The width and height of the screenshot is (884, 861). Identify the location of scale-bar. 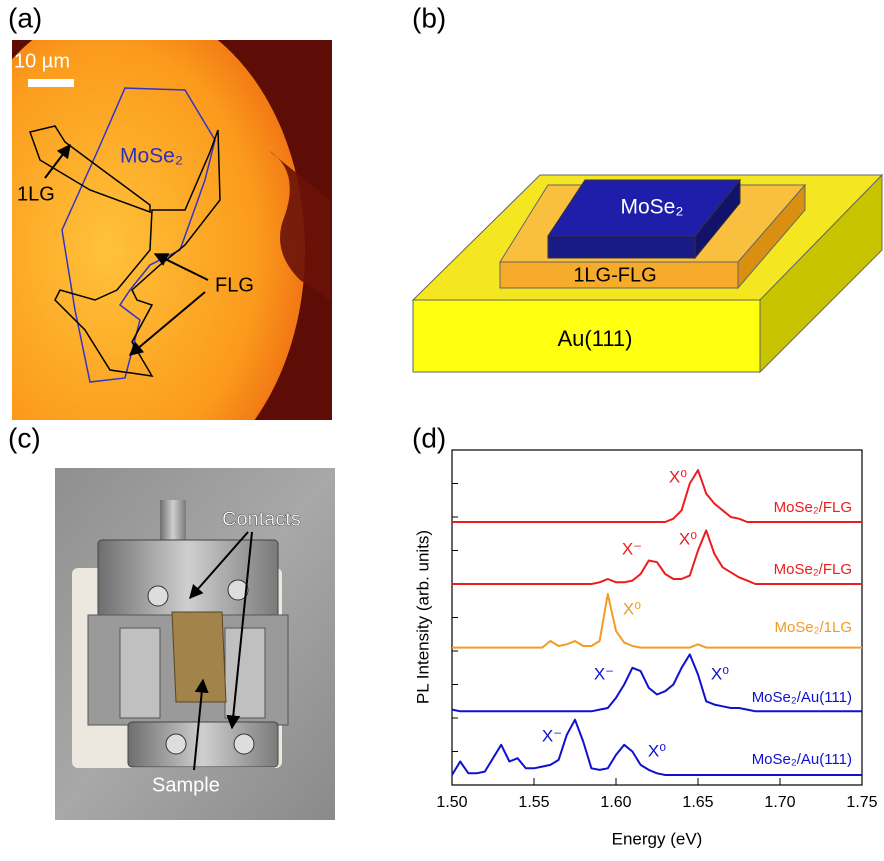
(51, 83).